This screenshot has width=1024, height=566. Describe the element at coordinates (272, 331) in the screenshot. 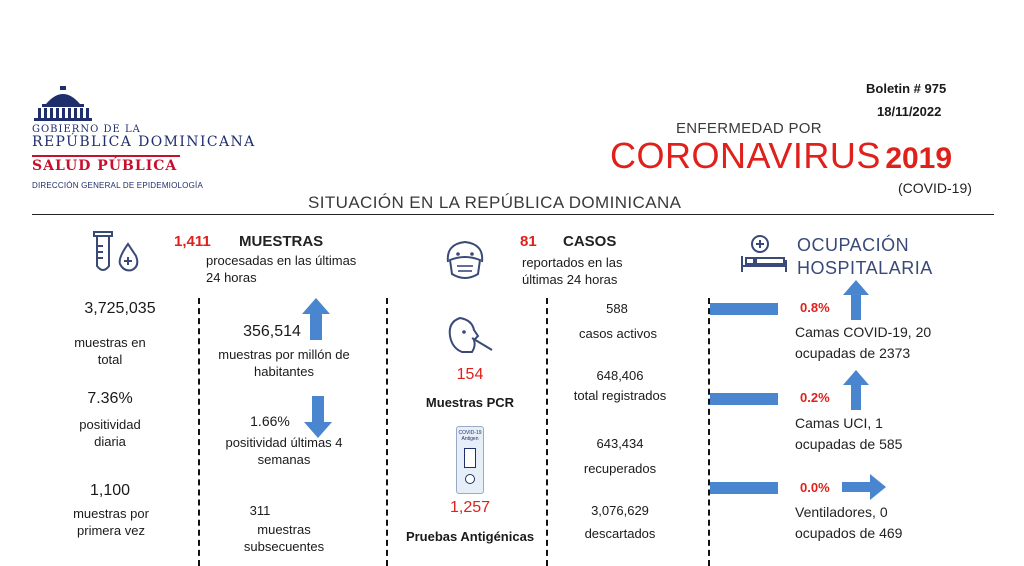

I see `tests-per-million-value: 356,514` at that location.